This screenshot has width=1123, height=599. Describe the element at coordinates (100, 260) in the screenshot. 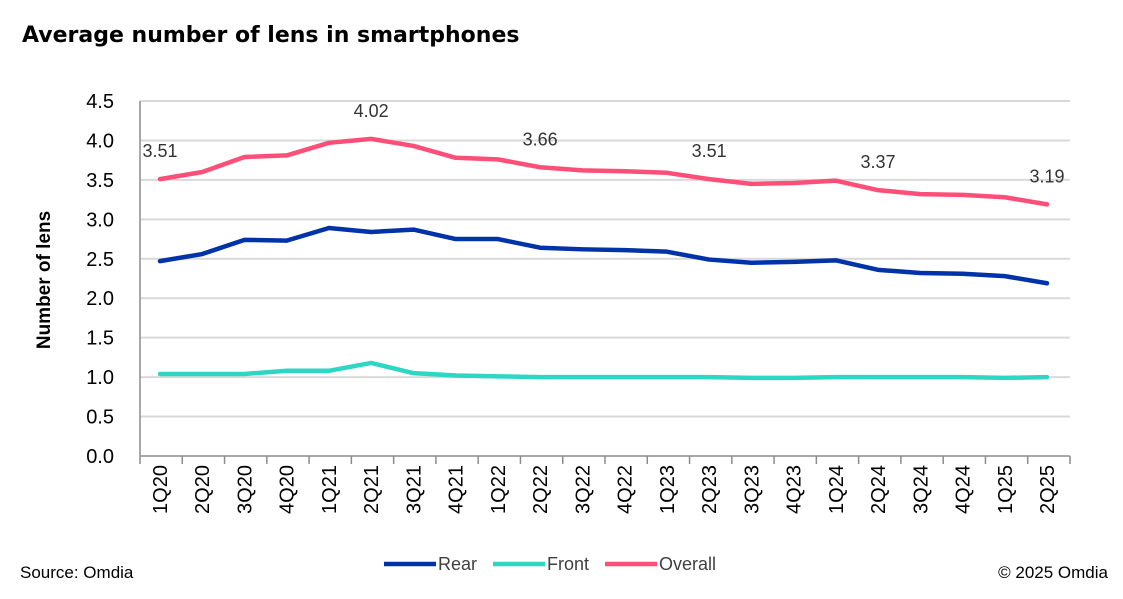

I see `y-tick-label: 2.5` at that location.